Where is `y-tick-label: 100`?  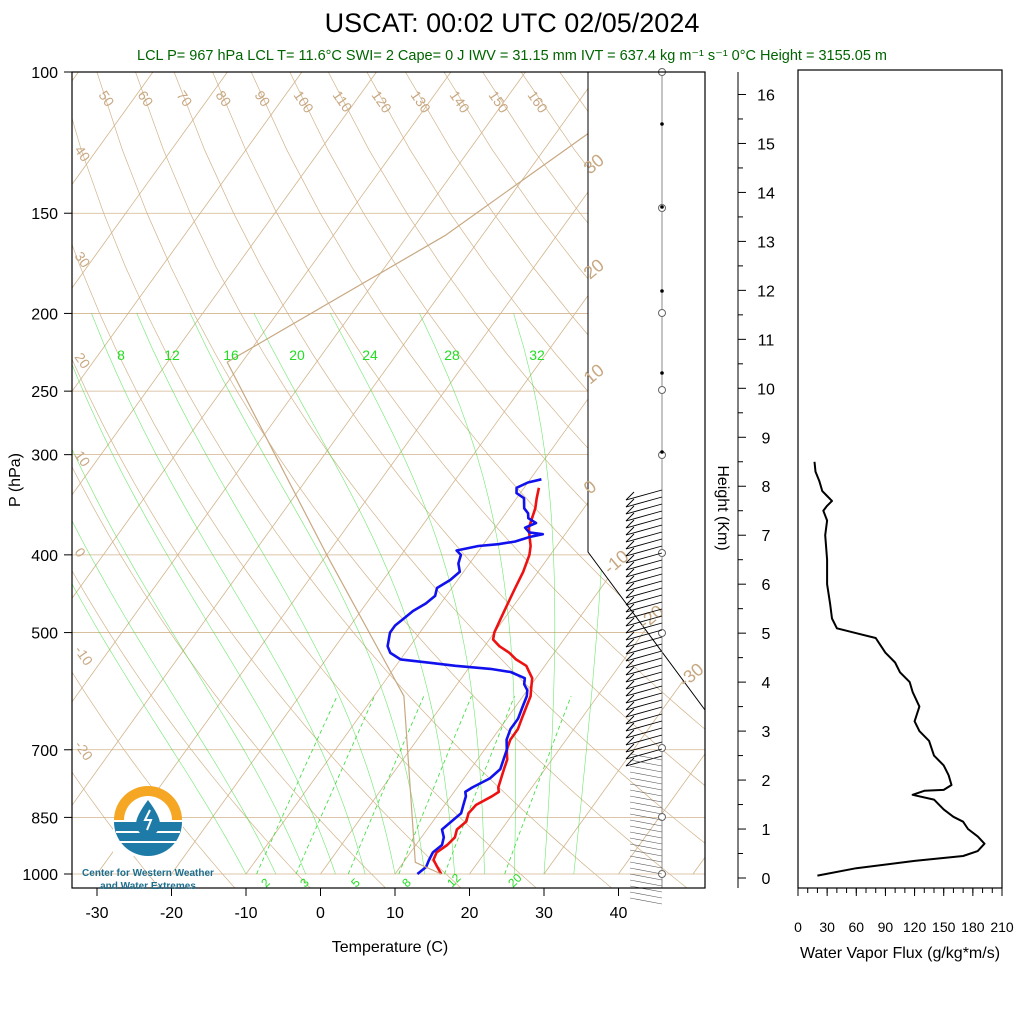 y-tick-label: 100 is located at coordinates (44, 73).